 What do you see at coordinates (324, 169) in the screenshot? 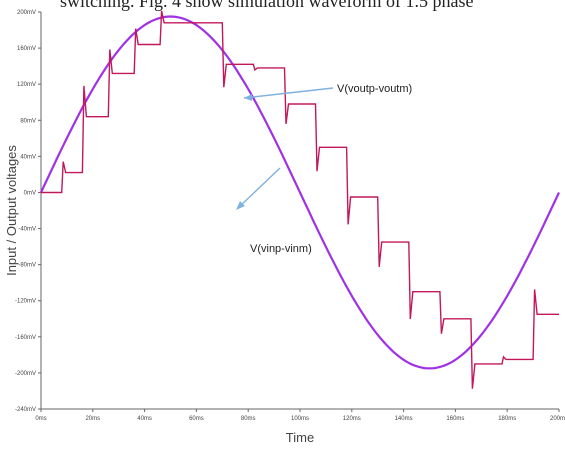
I see `annotations: V(voutp-voutm) V(vinp-vinm)` at bounding box center [324, 169].